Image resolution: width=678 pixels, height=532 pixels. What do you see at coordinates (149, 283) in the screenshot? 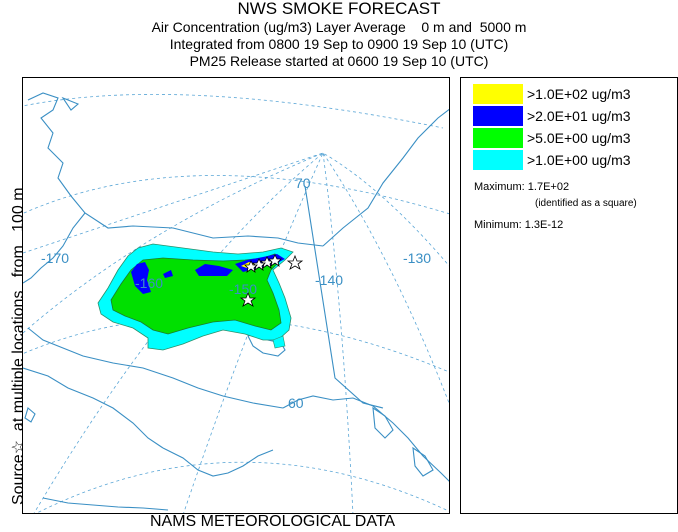
I see `lon-label-160: -160` at bounding box center [149, 283].